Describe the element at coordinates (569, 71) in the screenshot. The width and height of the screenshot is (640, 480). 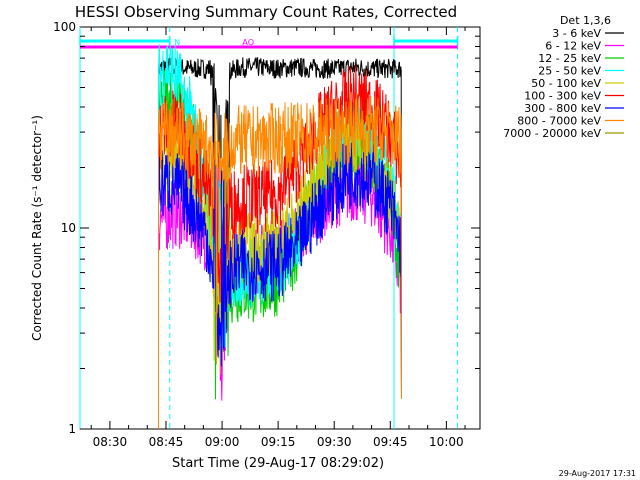
I see `legend-label: 25 - 50 keV` at that location.